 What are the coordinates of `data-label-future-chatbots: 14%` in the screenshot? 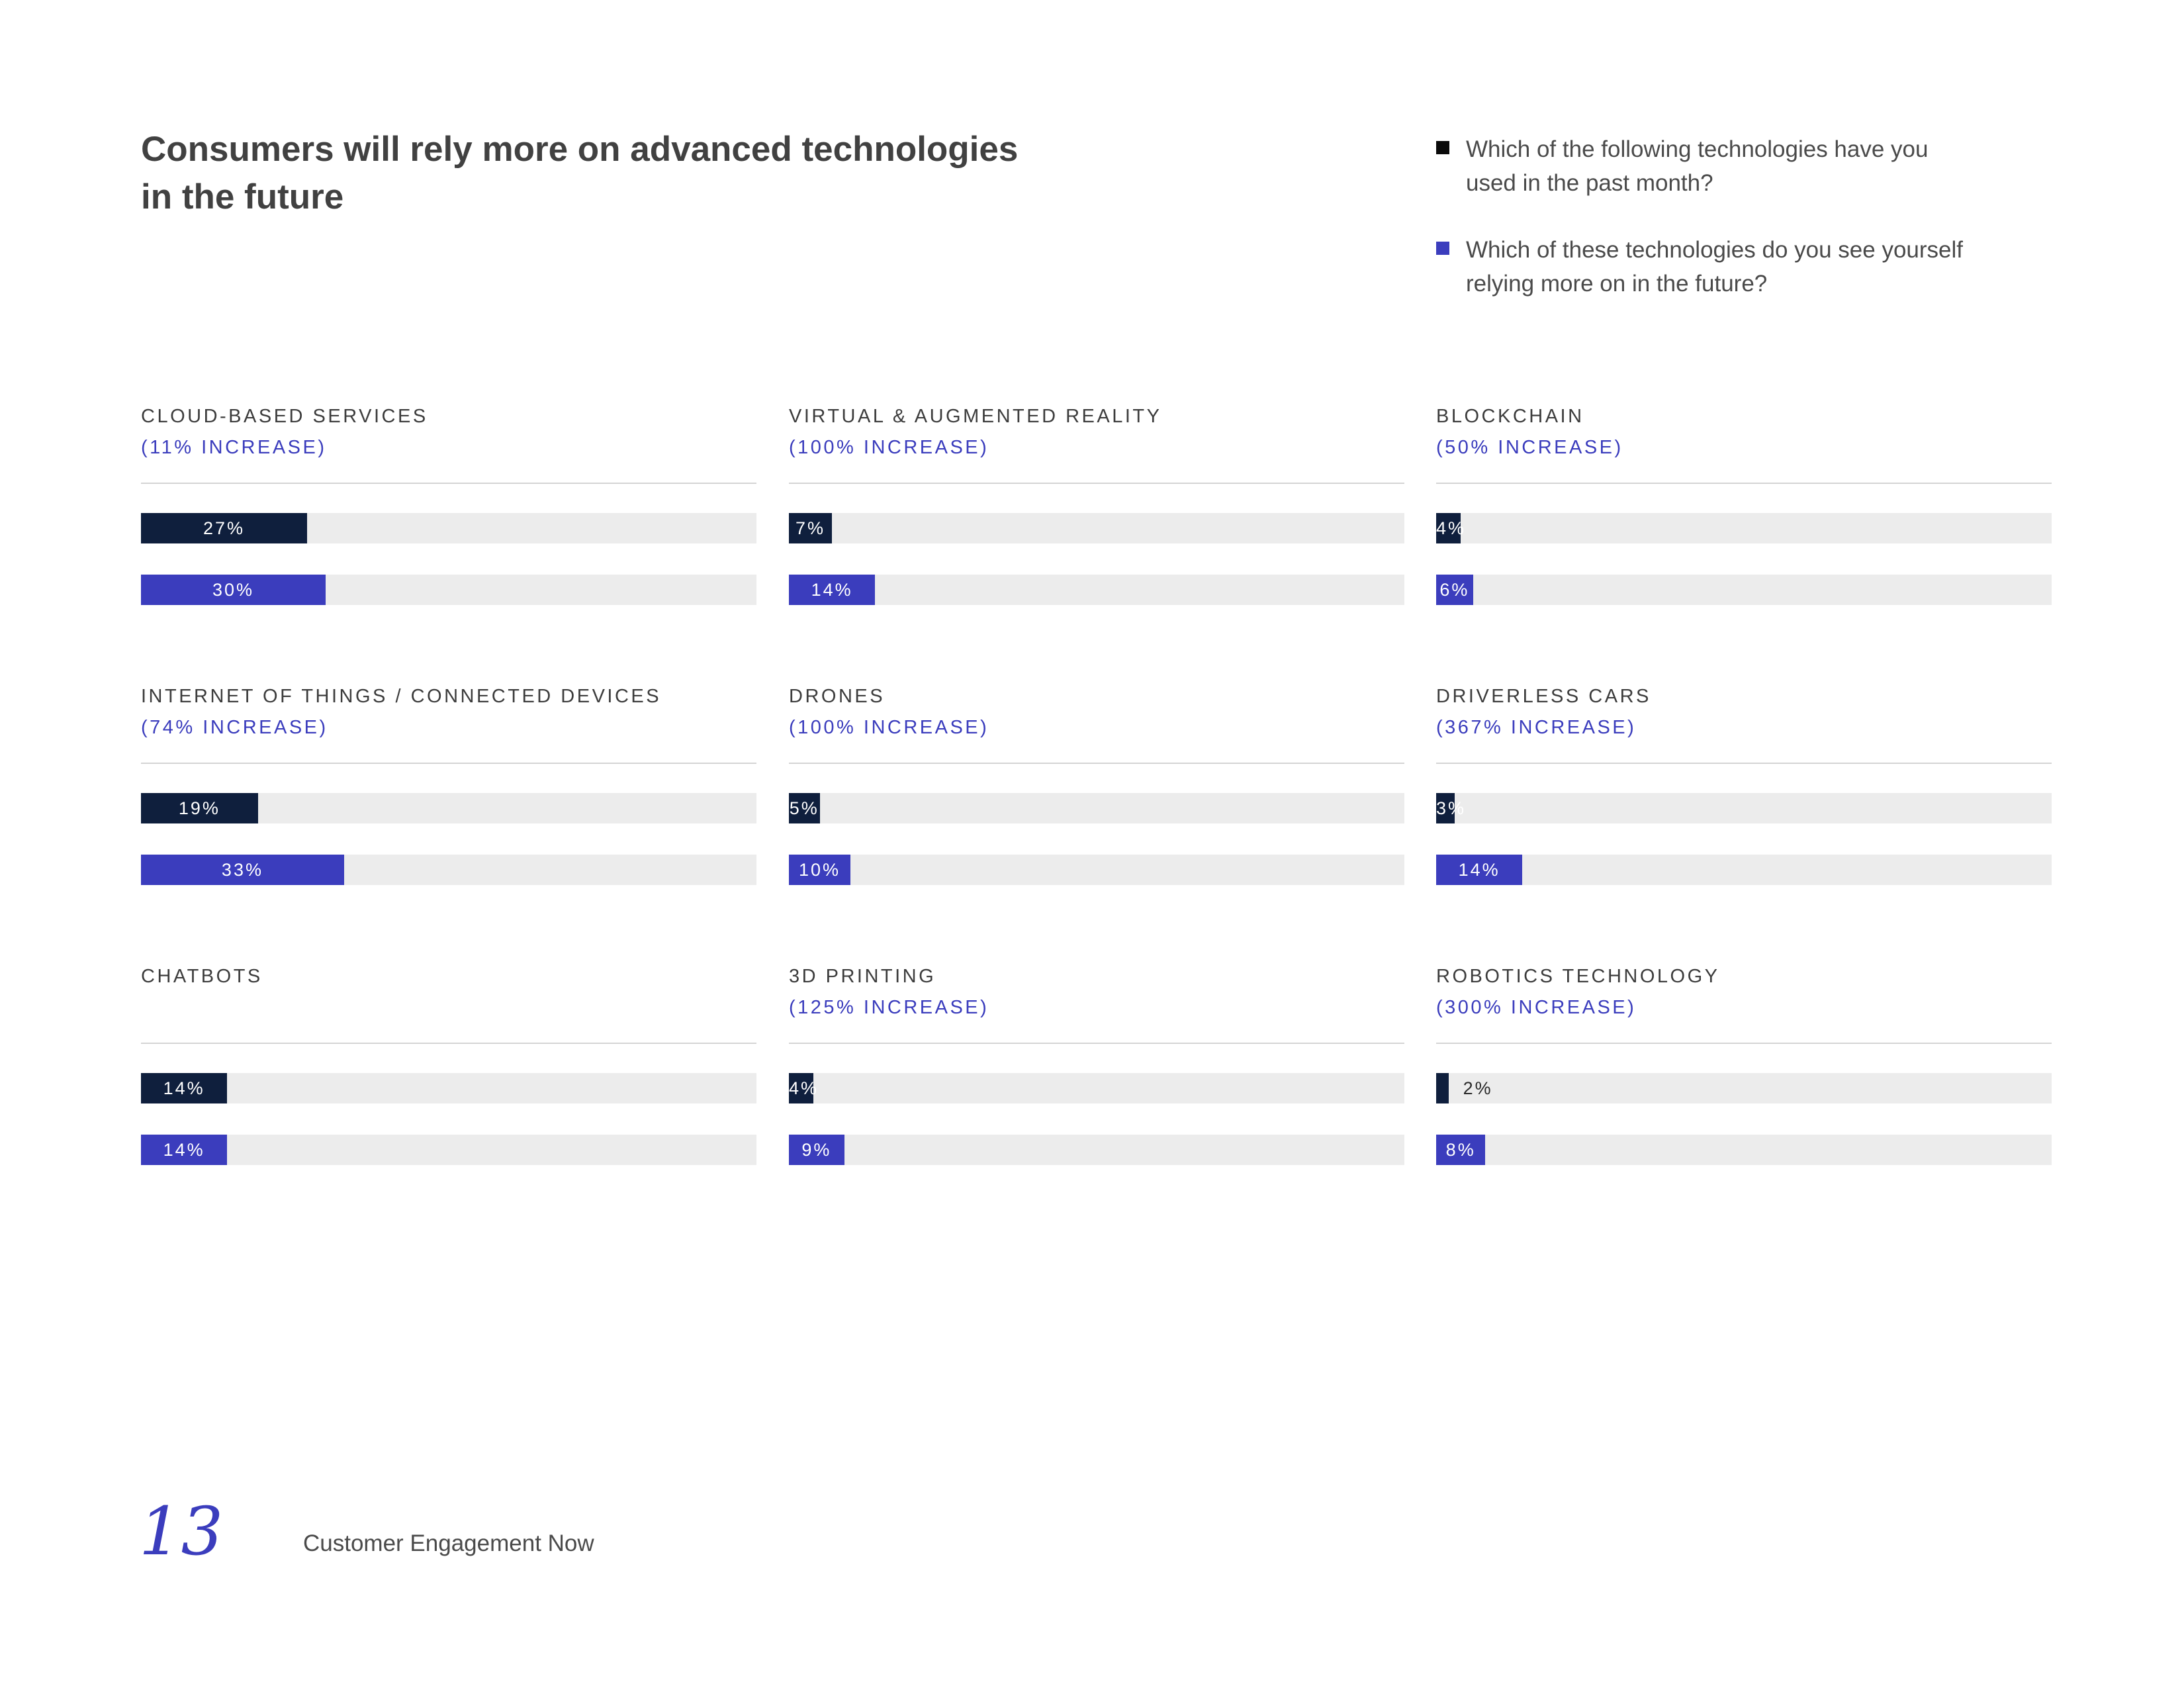 It's located at (184, 1150).